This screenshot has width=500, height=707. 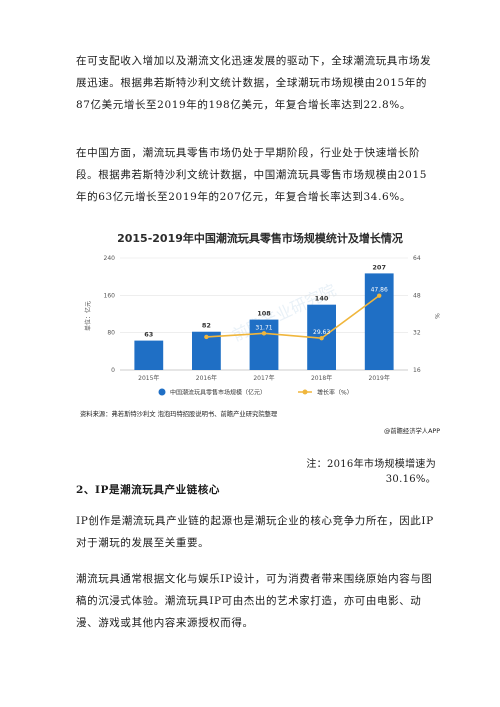 I want to click on rate-value-label: 29.63, so click(x=321, y=332).